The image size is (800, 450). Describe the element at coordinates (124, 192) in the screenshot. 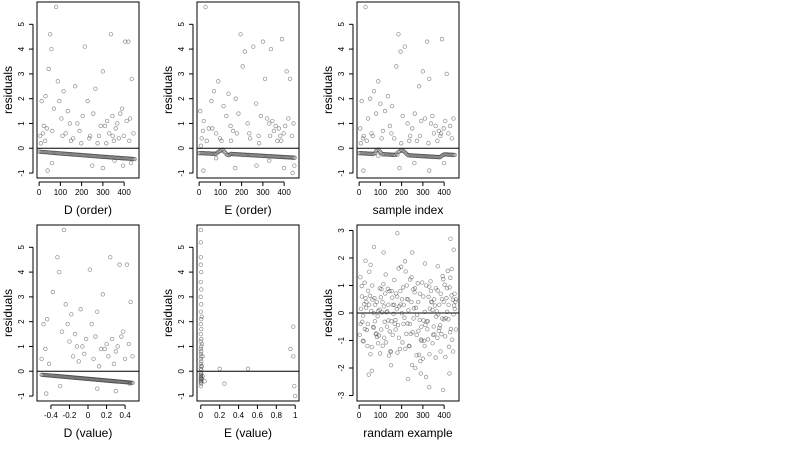

I see `x-tick-label: 400` at that location.